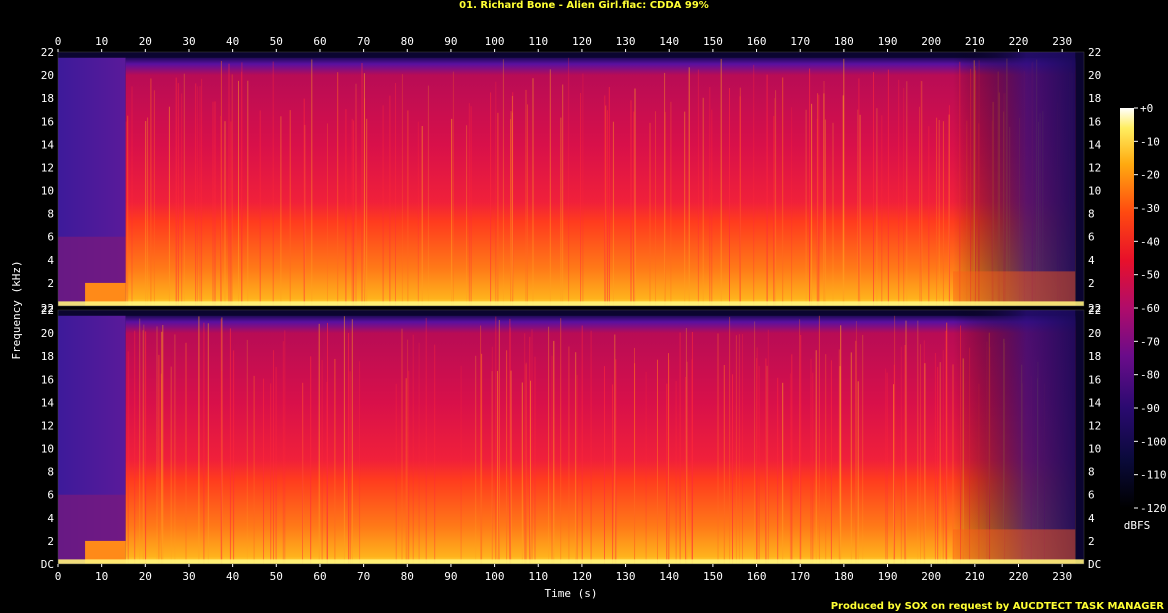  I want to click on x-tick-label-top: 50, so click(276, 41).